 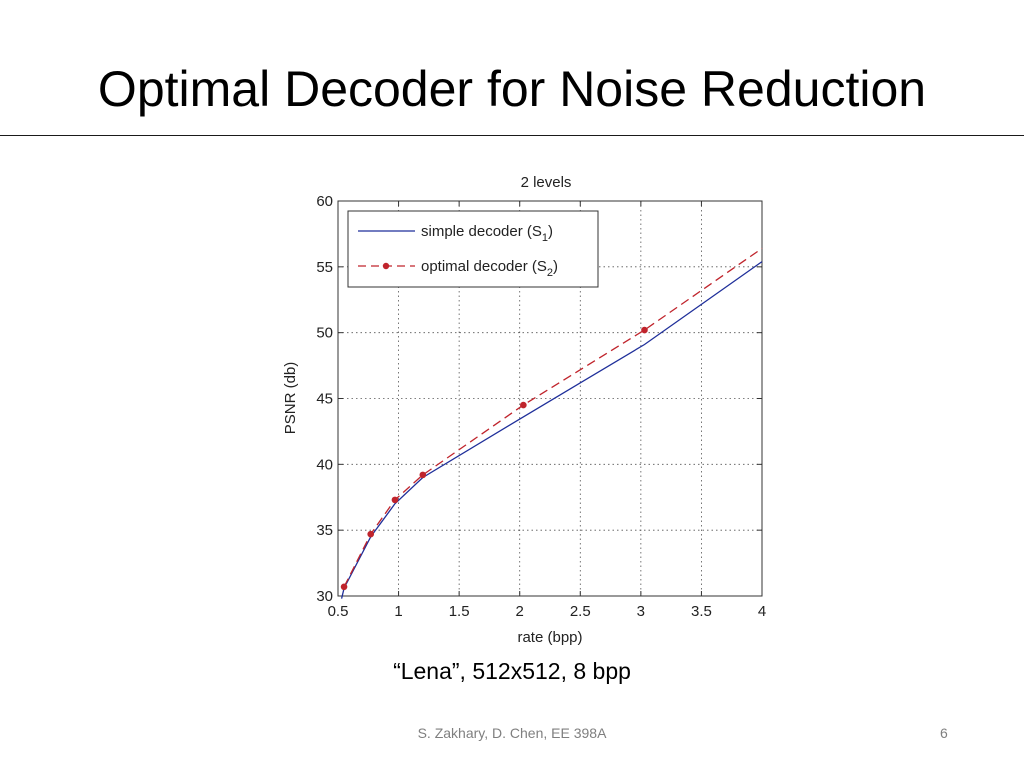 What do you see at coordinates (290, 398) in the screenshot?
I see `y-axis-label: PSNR (db)` at bounding box center [290, 398].